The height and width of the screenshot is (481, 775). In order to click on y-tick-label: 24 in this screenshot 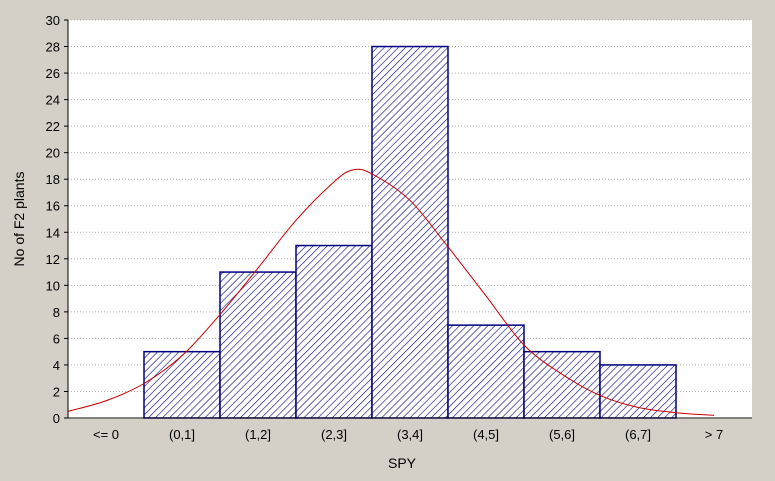, I will do `click(53, 100)`.